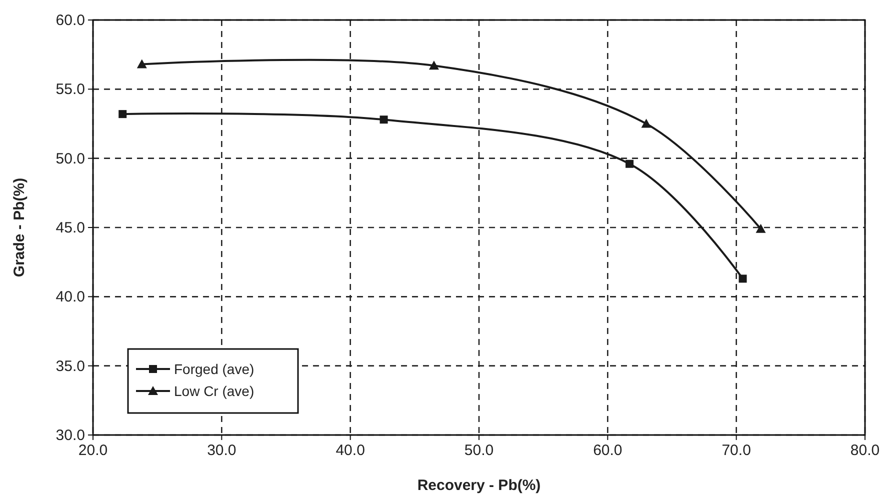  I want to click on legend-label: Forged (ave), so click(214, 369).